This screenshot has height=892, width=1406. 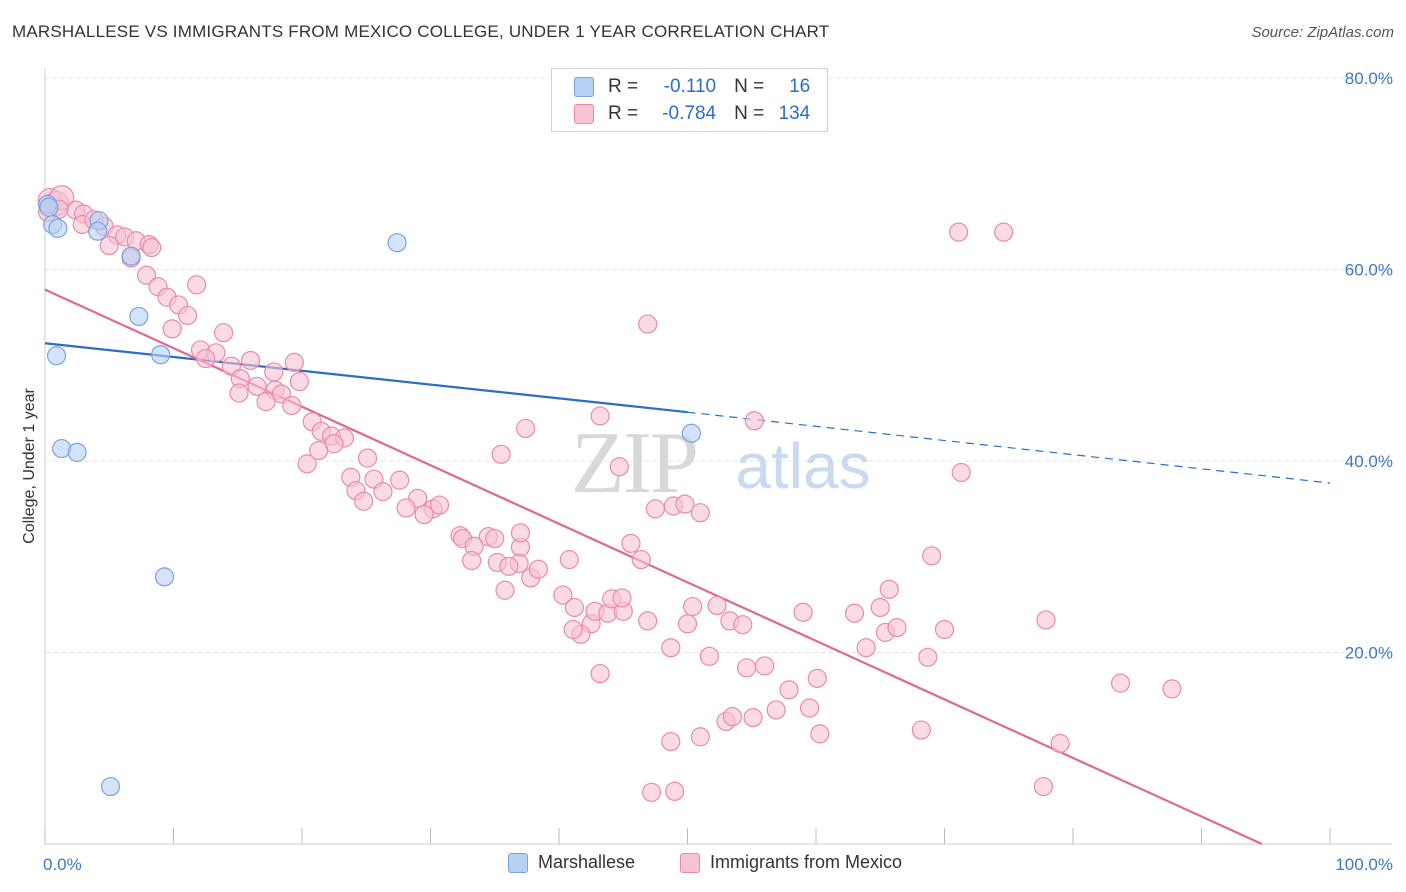 I want to click on y-axis-label: College, Under 1 year, so click(x=29, y=466).